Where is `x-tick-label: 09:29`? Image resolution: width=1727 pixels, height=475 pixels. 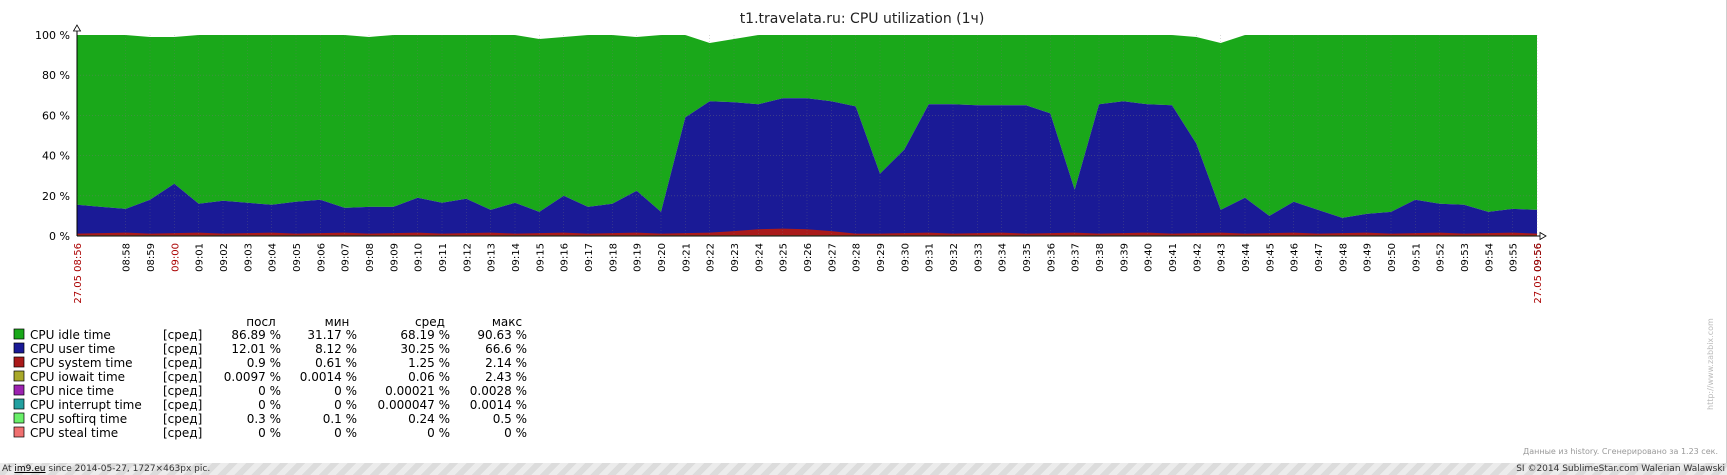
x-tick-label: 09:29 is located at coordinates (881, 257).